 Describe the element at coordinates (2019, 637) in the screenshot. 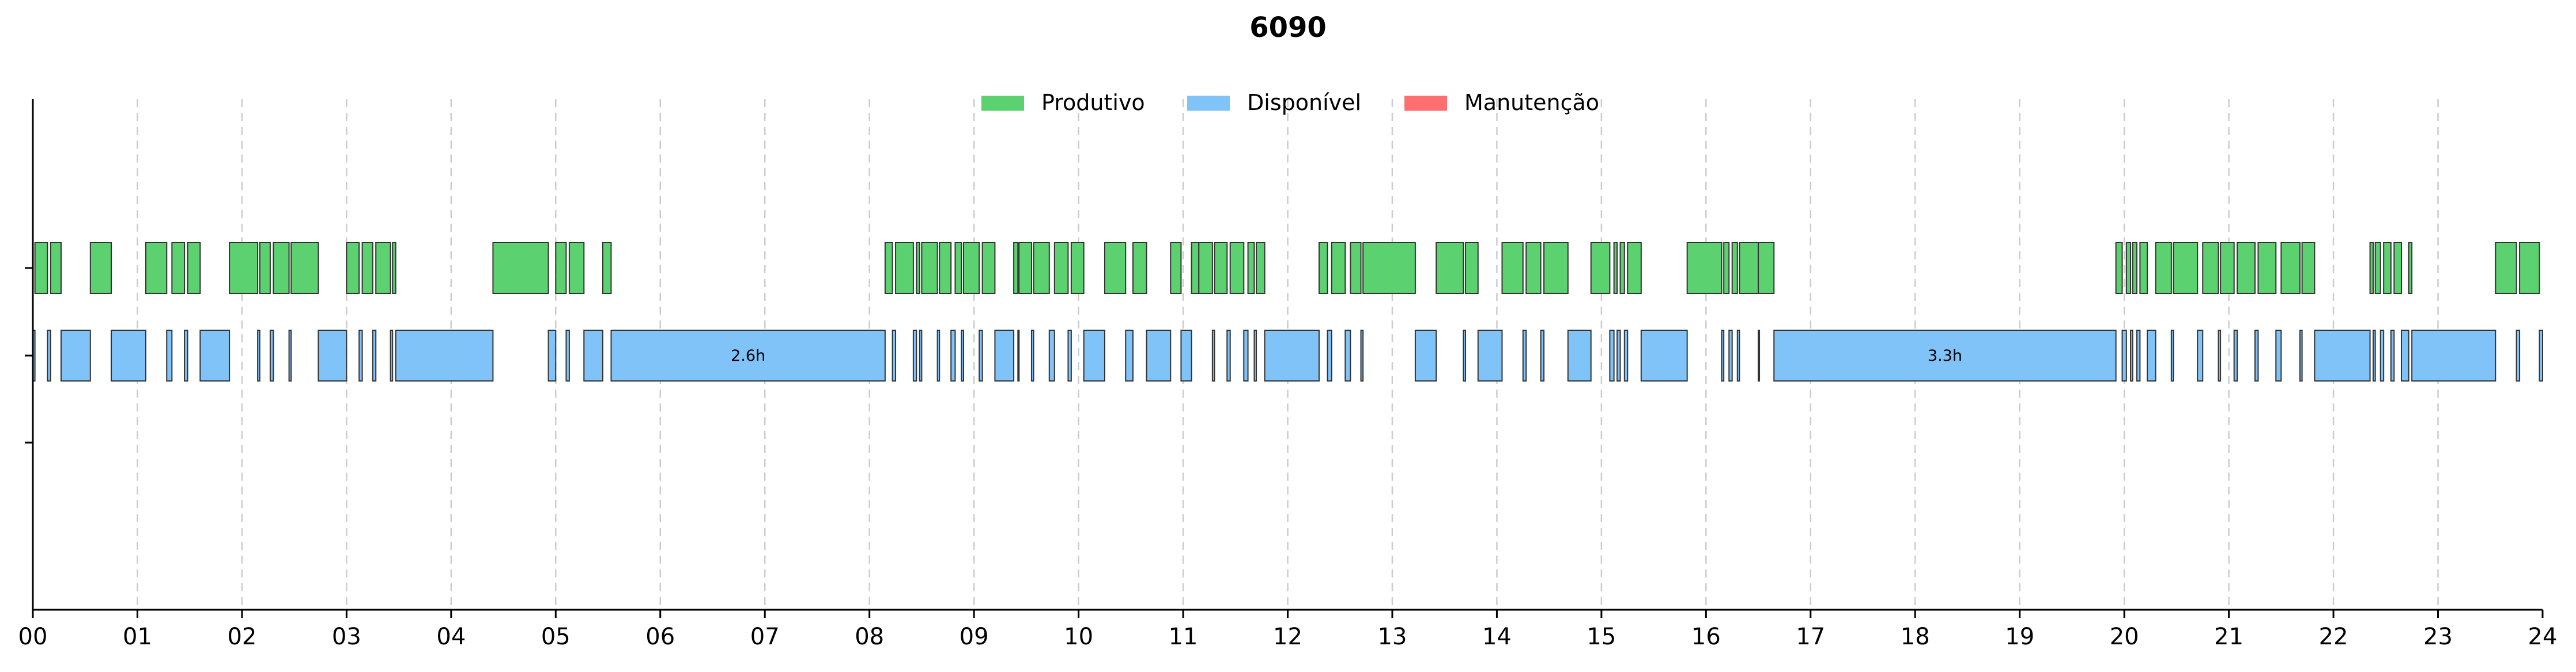

I see `x-tick-label: 19` at that location.